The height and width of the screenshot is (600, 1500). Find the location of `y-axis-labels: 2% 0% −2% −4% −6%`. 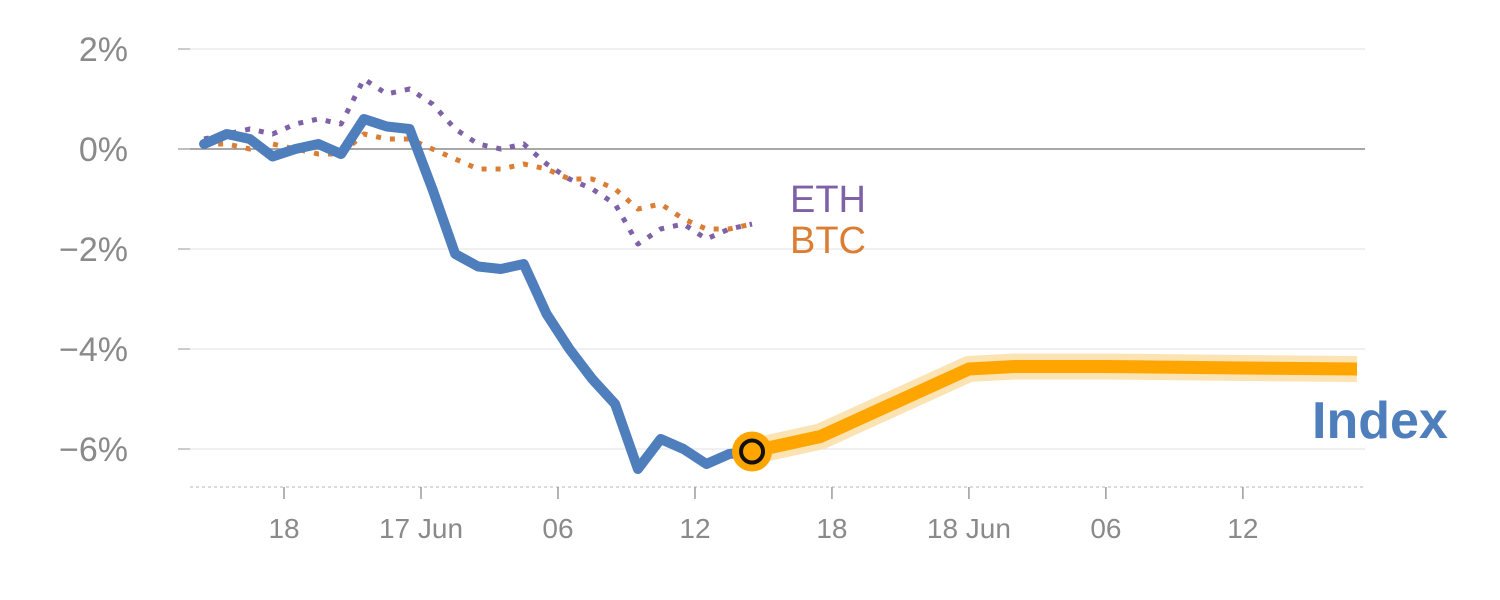

y-axis-labels: 2% 0% −2% −4% −6% is located at coordinates (93, 250).